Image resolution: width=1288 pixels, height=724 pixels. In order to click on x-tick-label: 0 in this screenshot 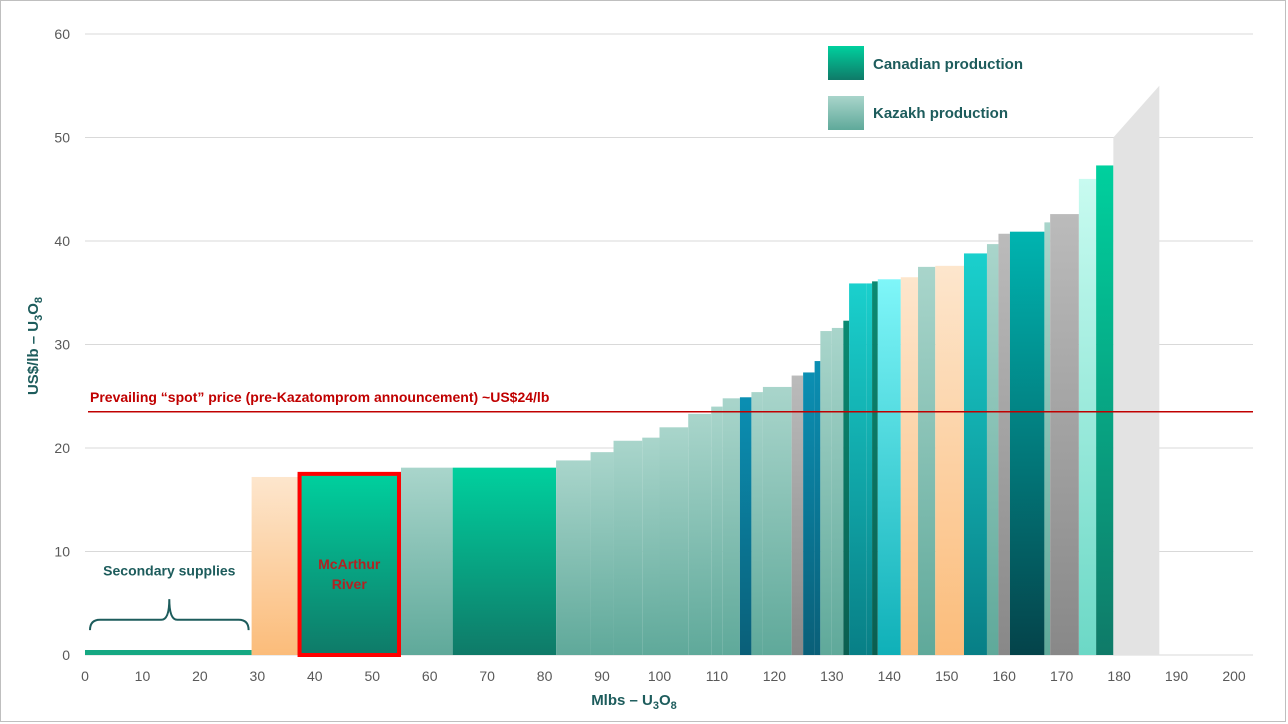, I will do `click(85, 676)`.